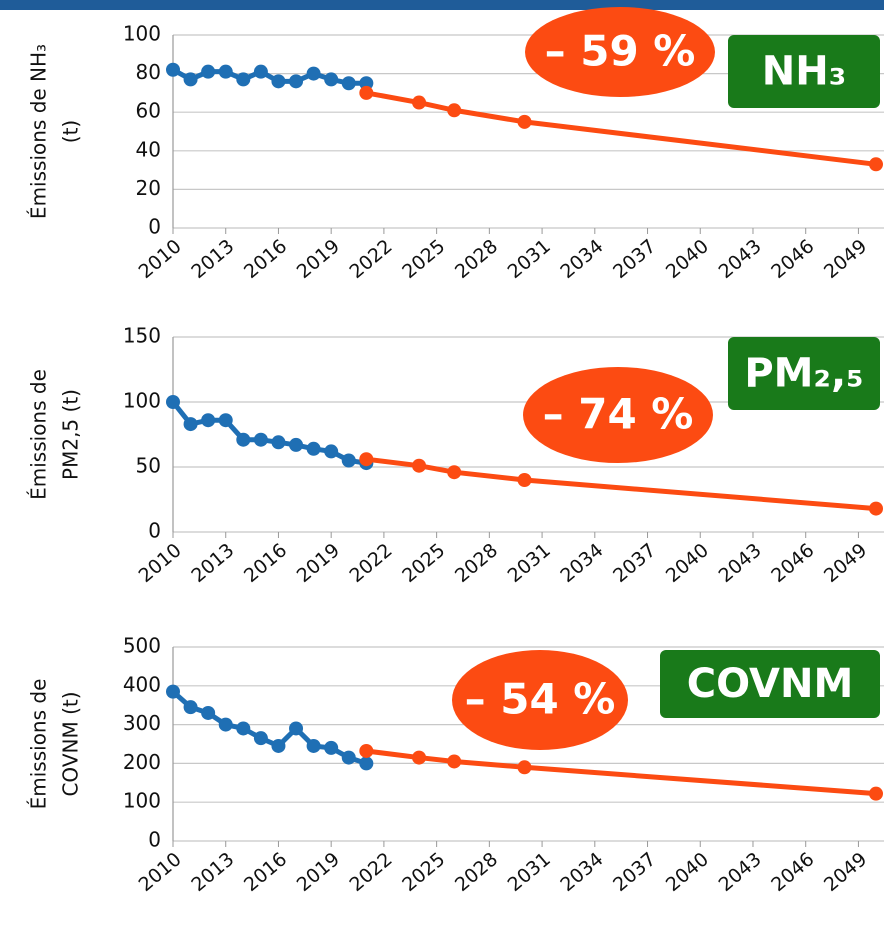 The image size is (884, 927). Describe the element at coordinates (142, 684) in the screenshot. I see `y-tick-label: 400` at that location.